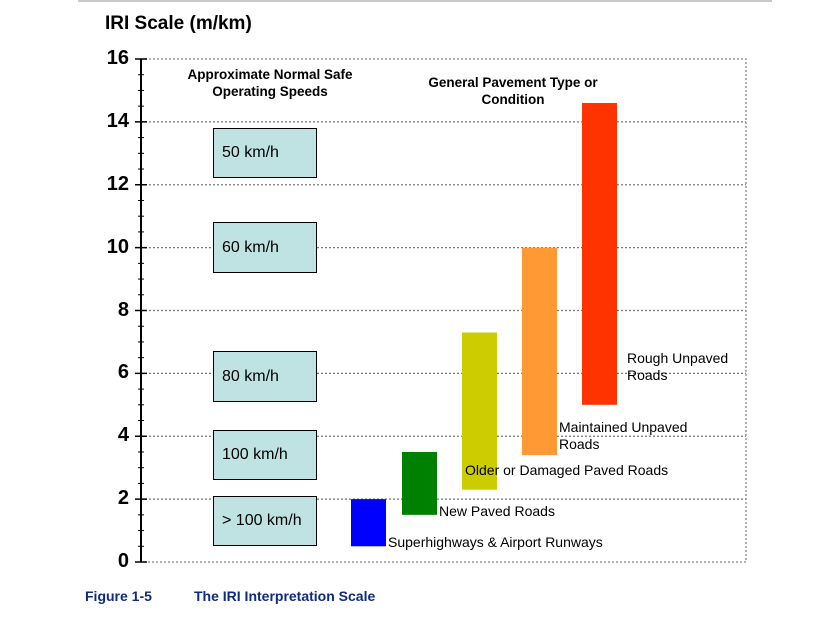 The image size is (837, 617). What do you see at coordinates (117, 246) in the screenshot?
I see `y-tick-label: 10` at bounding box center [117, 246].